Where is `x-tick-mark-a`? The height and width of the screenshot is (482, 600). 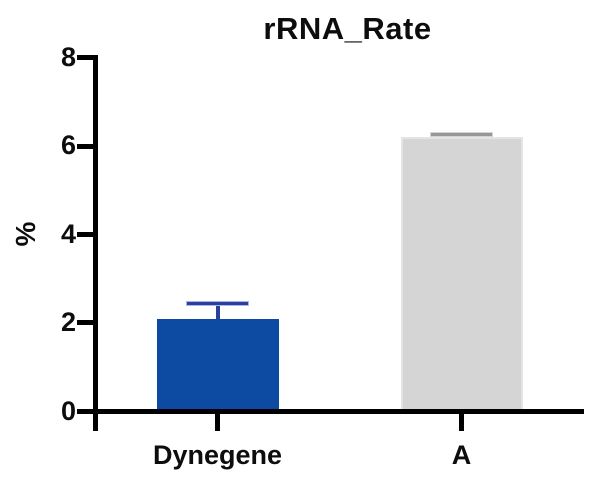
x-tick-mark-a is located at coordinates (461, 422).